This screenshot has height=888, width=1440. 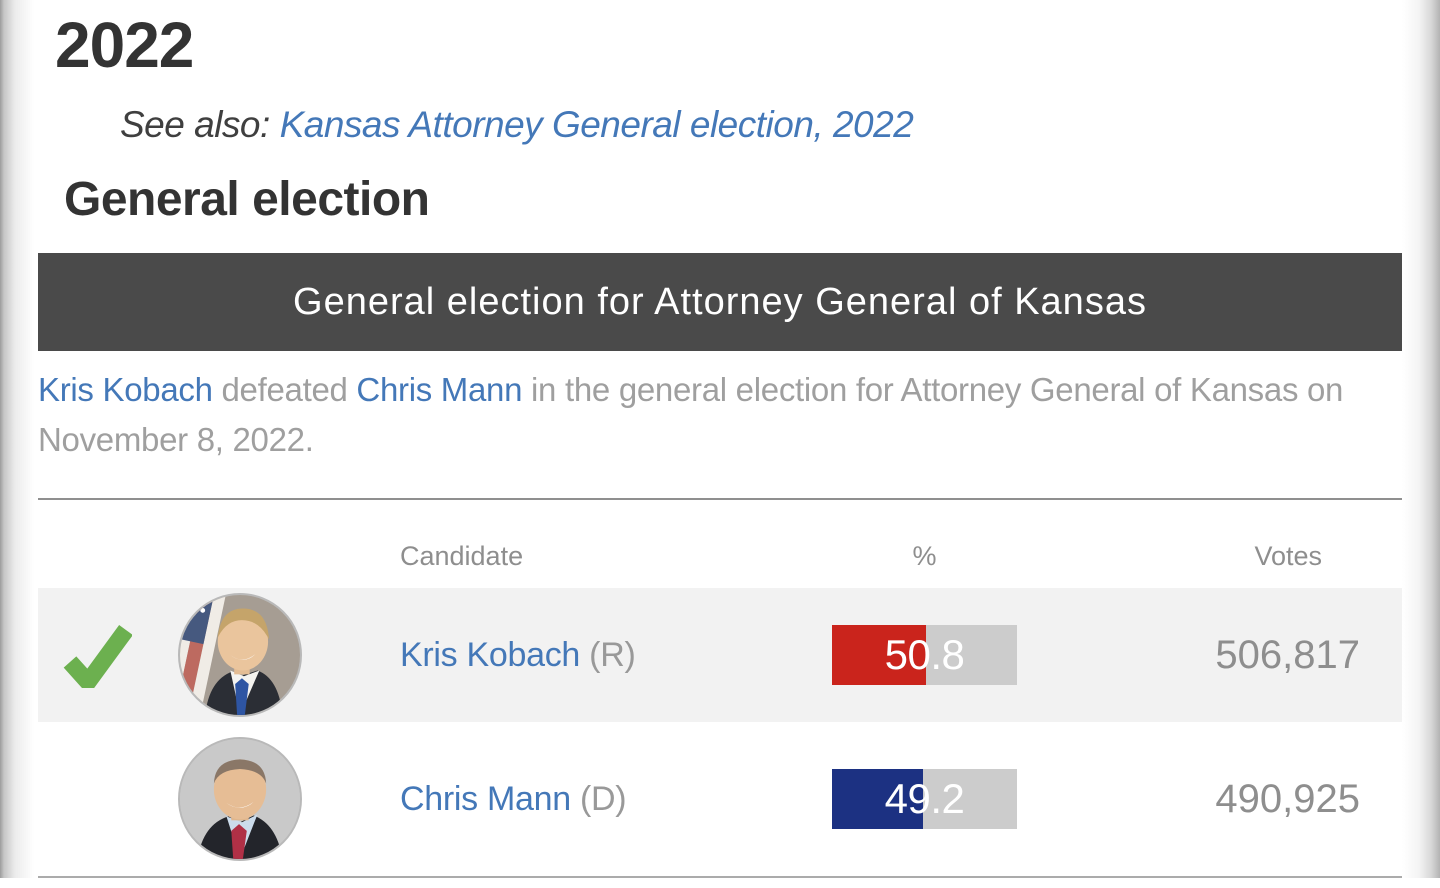 I want to click on votes-value: 506,817, so click(x=1209, y=655).